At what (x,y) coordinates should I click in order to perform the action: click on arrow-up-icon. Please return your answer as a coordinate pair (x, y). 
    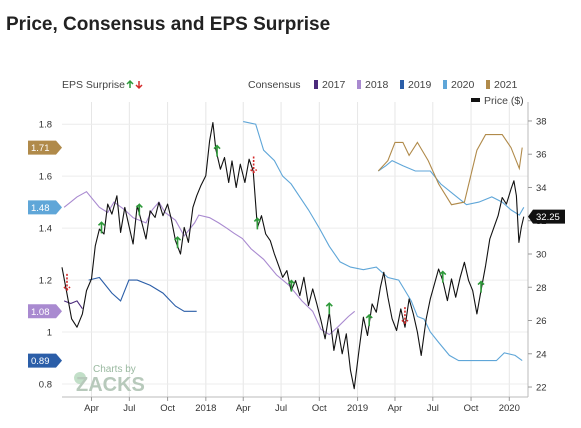
    Looking at the image, I should click on (130, 83).